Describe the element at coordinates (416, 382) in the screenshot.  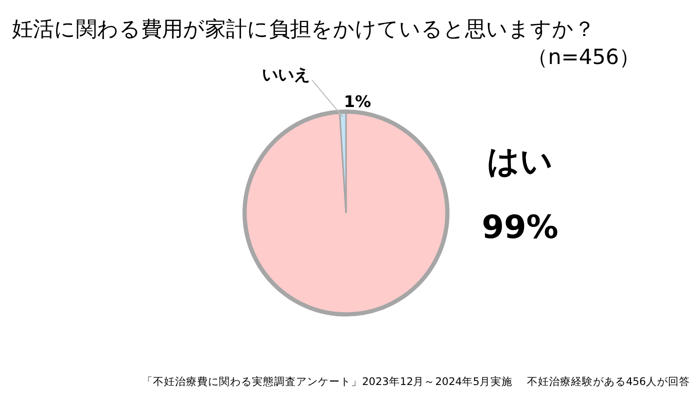
I see `annotation: 「不妊治療費に関わる実態調査アンケート」2023年12月～2024年5月実施 不妊治療経験がある456人が回答` at that location.